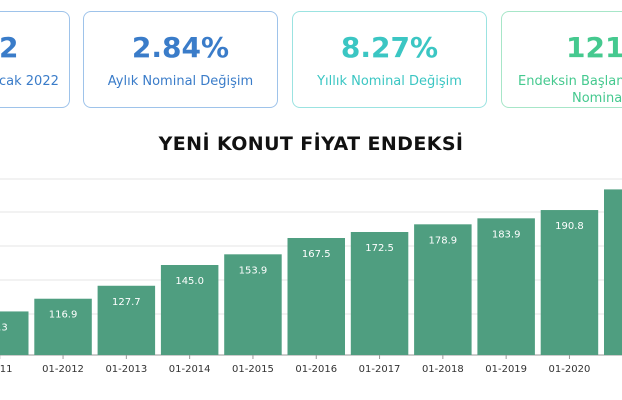 The width and height of the screenshot is (622, 400). Describe the element at coordinates (379, 248) in the screenshot. I see `bar-data-label: 172.5` at that location.